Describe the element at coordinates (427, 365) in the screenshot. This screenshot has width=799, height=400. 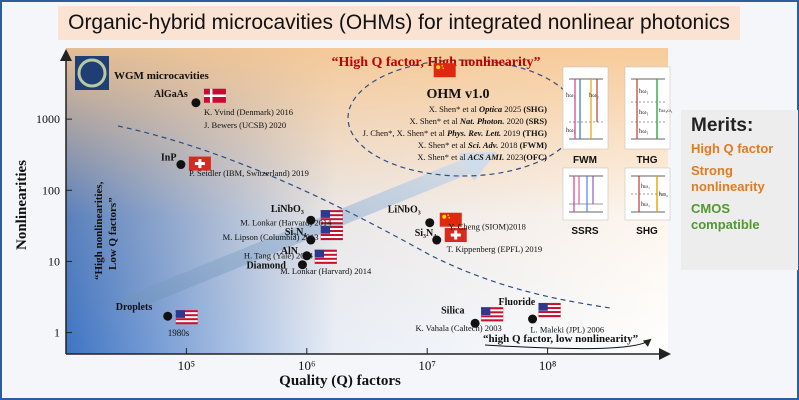
I see `x-tick-label: 10⁷` at that location.